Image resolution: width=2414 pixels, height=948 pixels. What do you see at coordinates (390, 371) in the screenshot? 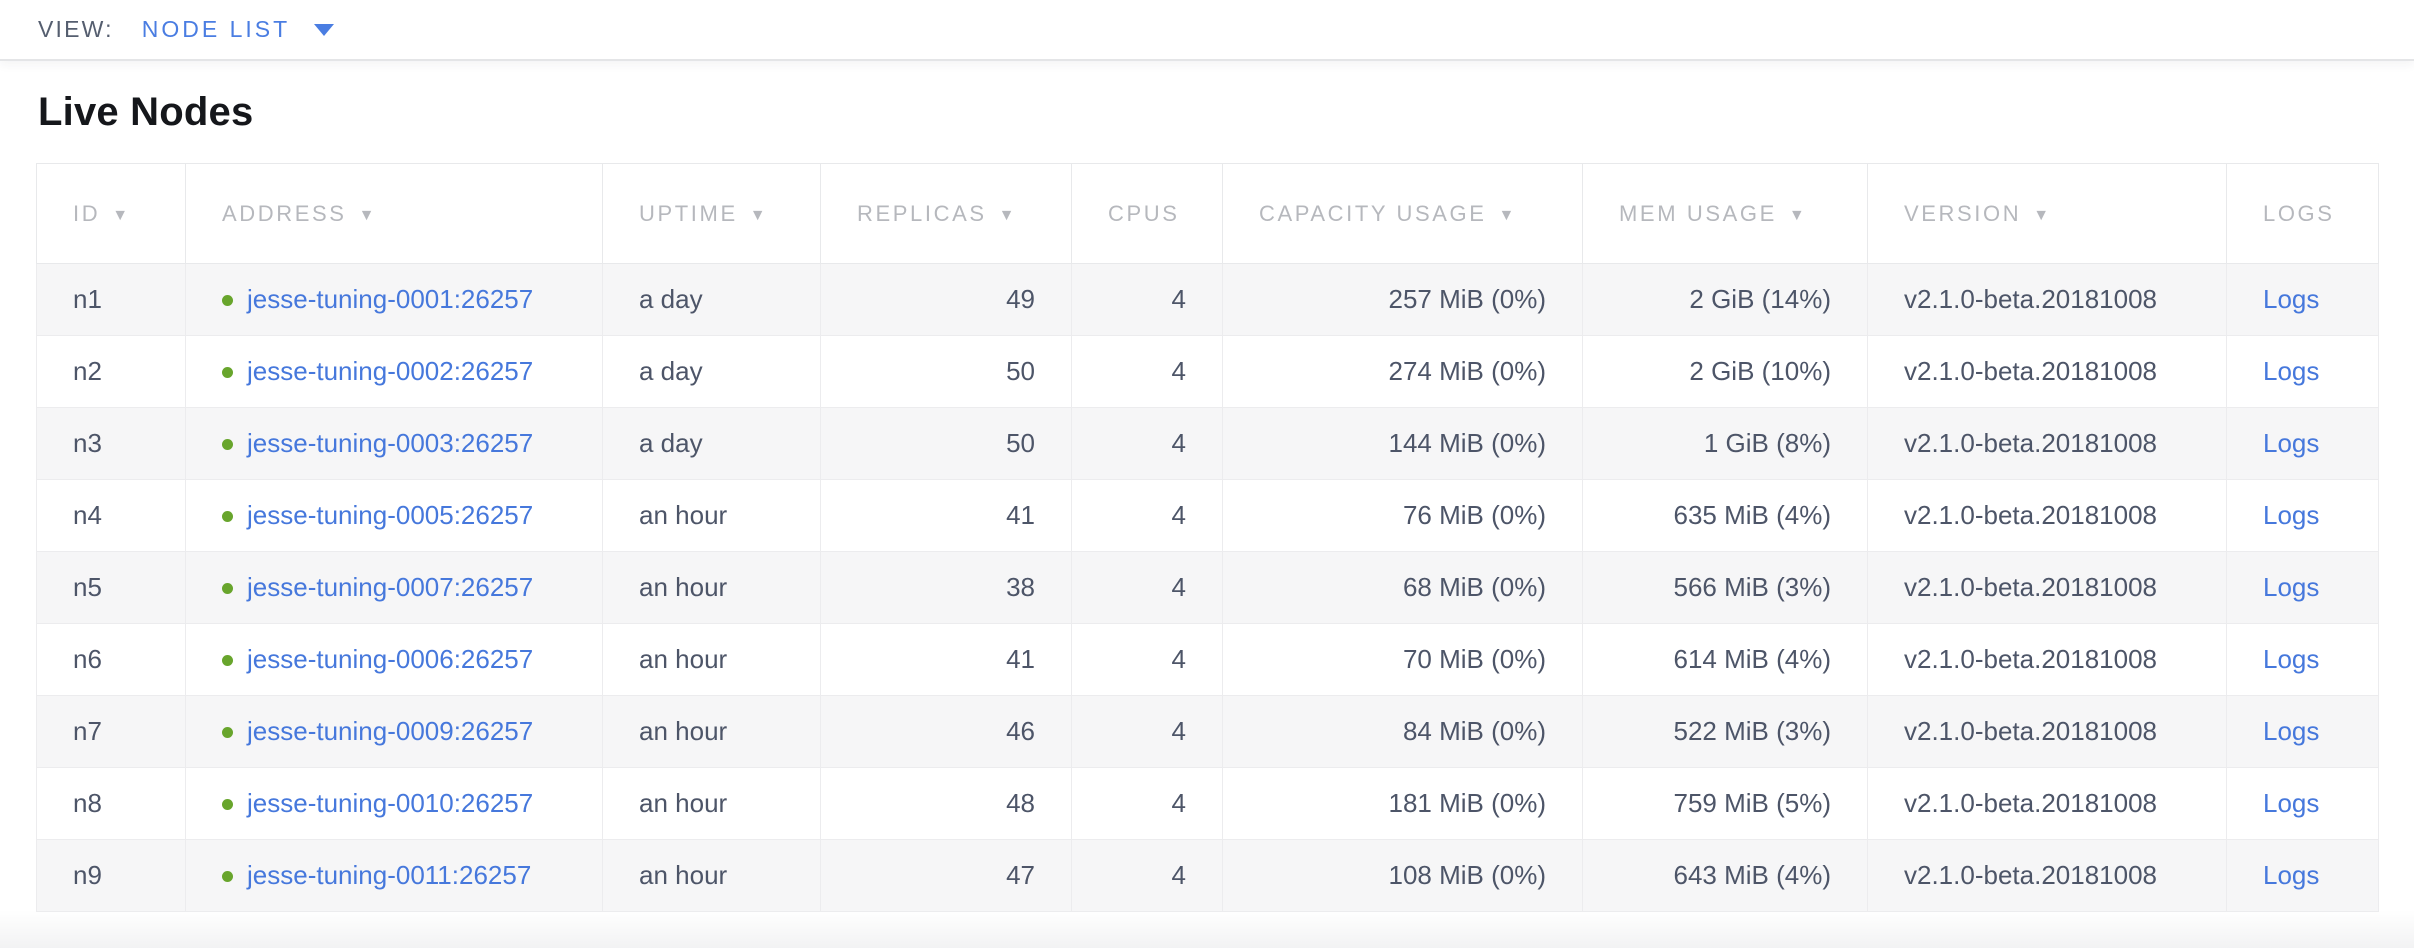
I see `node-address-link: jesse-tuning-0002:26257` at bounding box center [390, 371].